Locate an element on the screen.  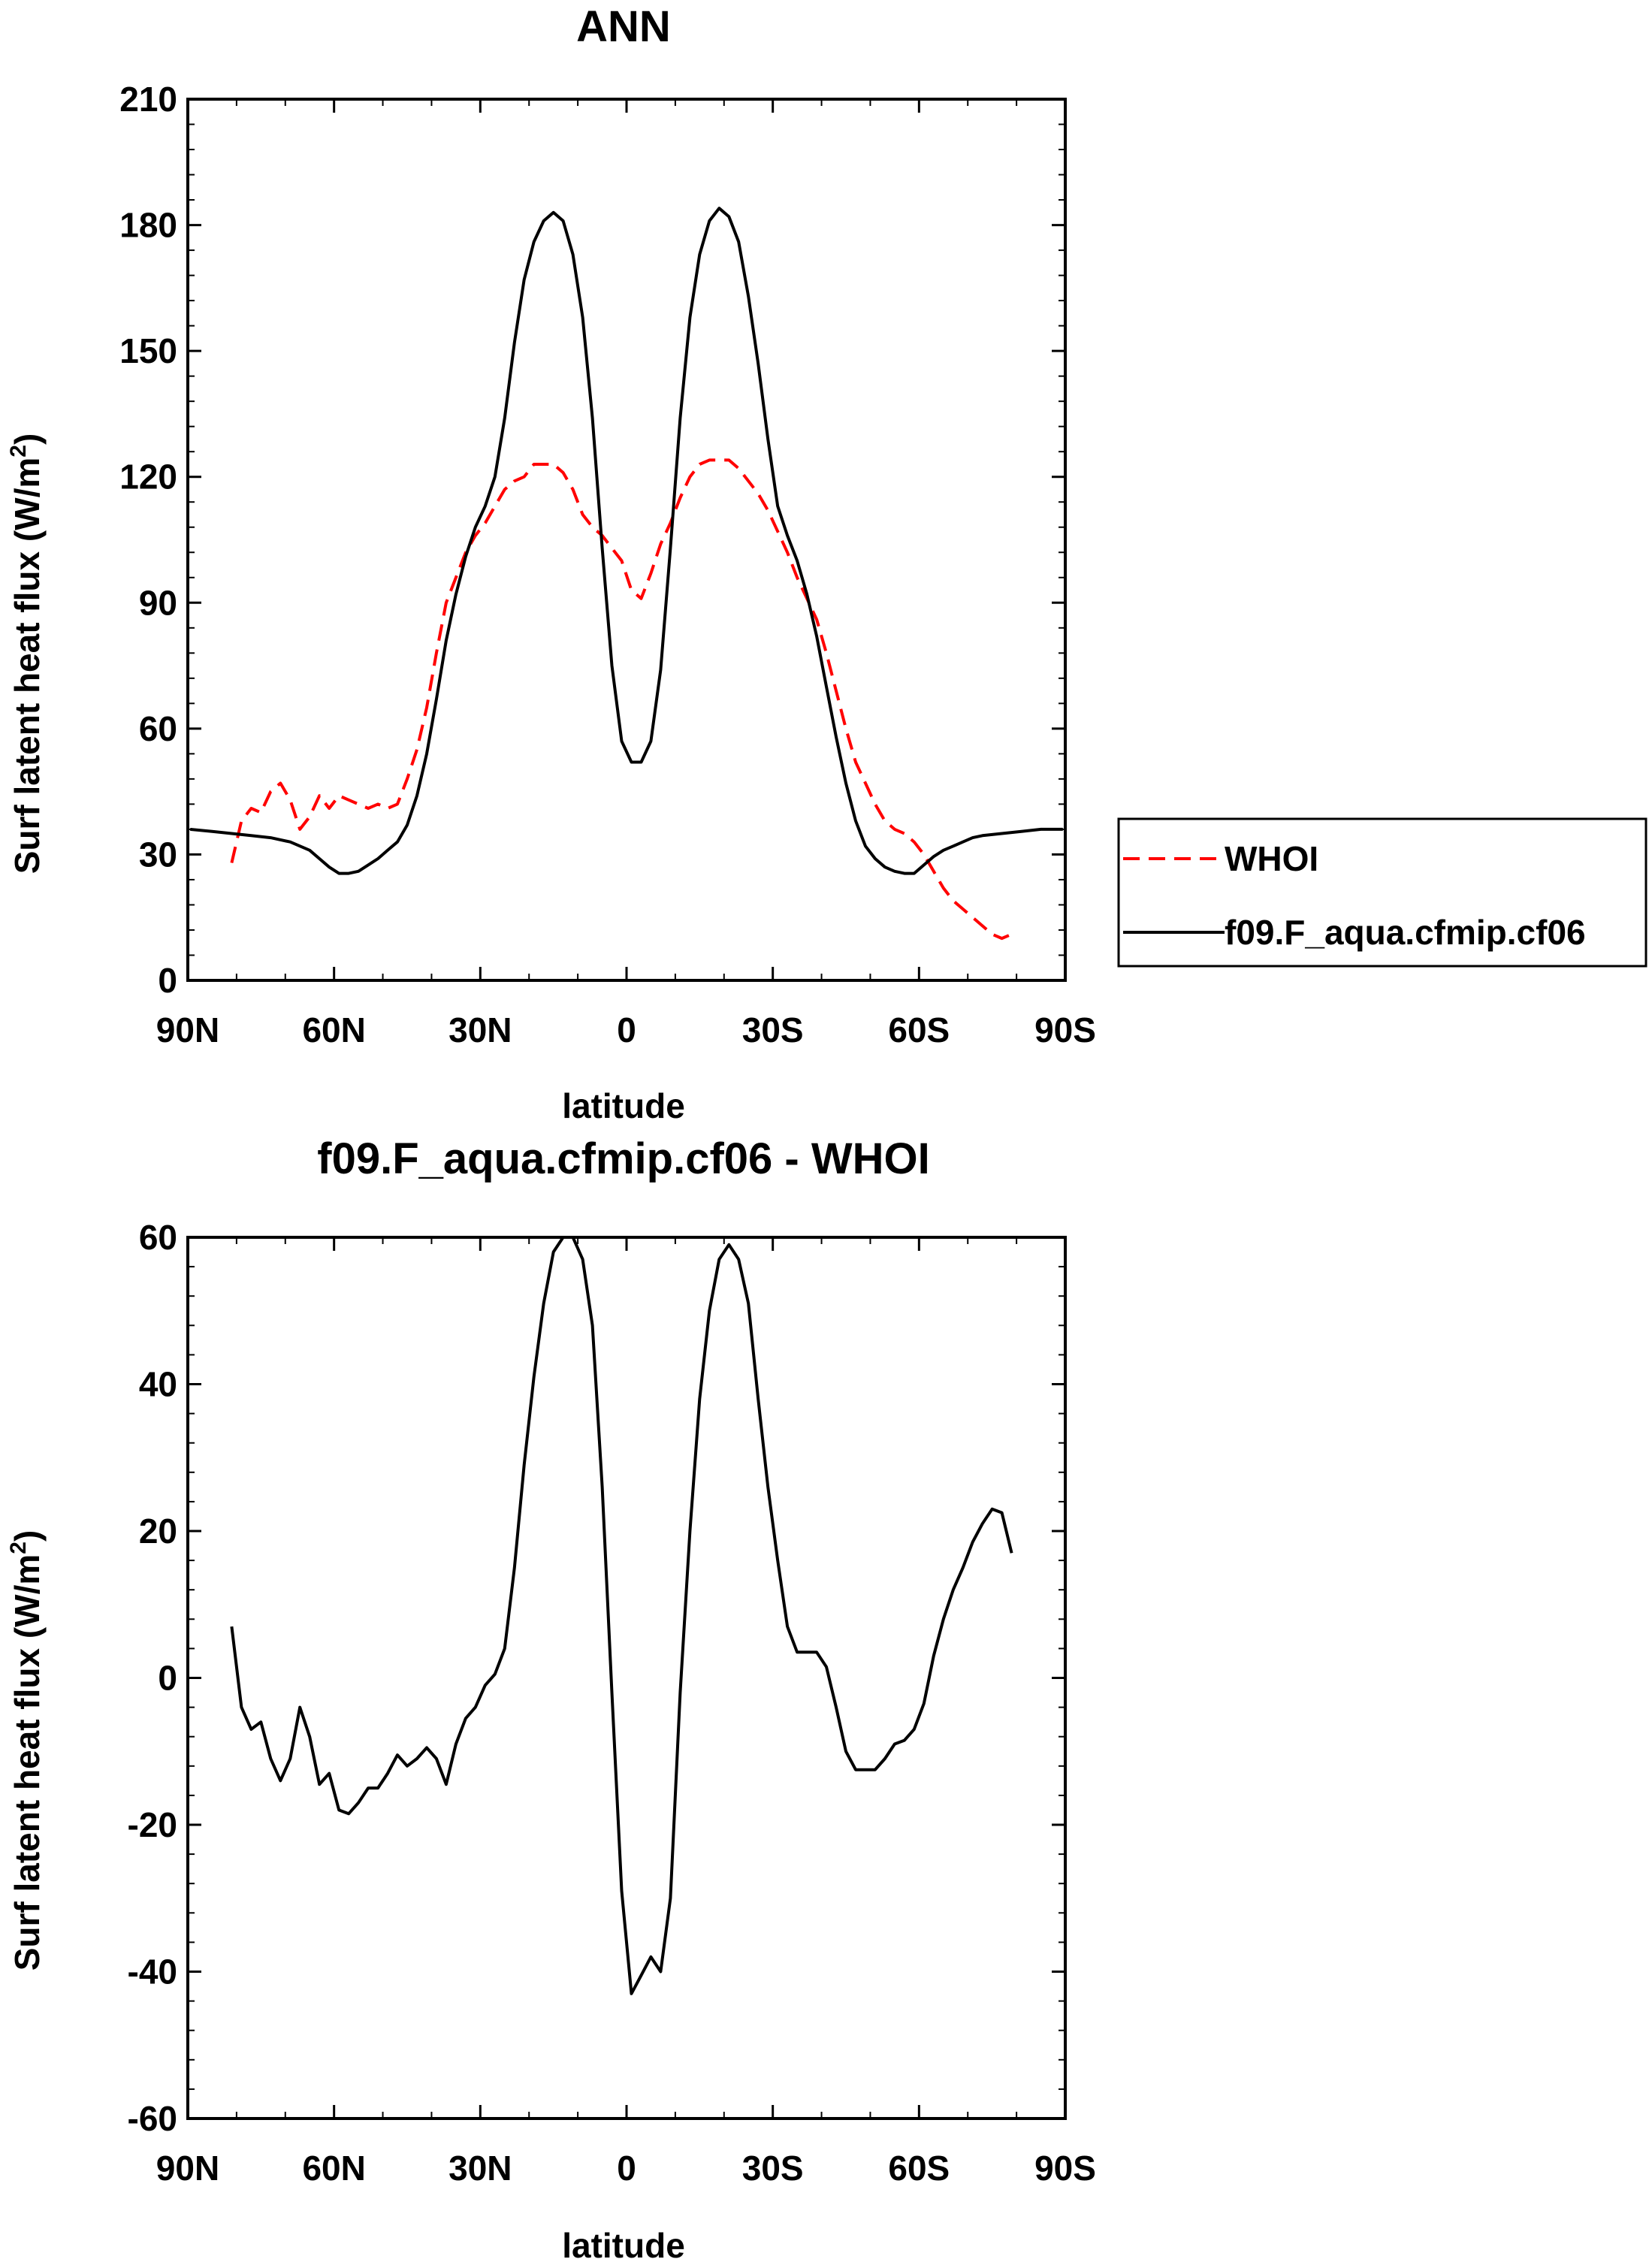
legend-box is located at coordinates (1382, 892).